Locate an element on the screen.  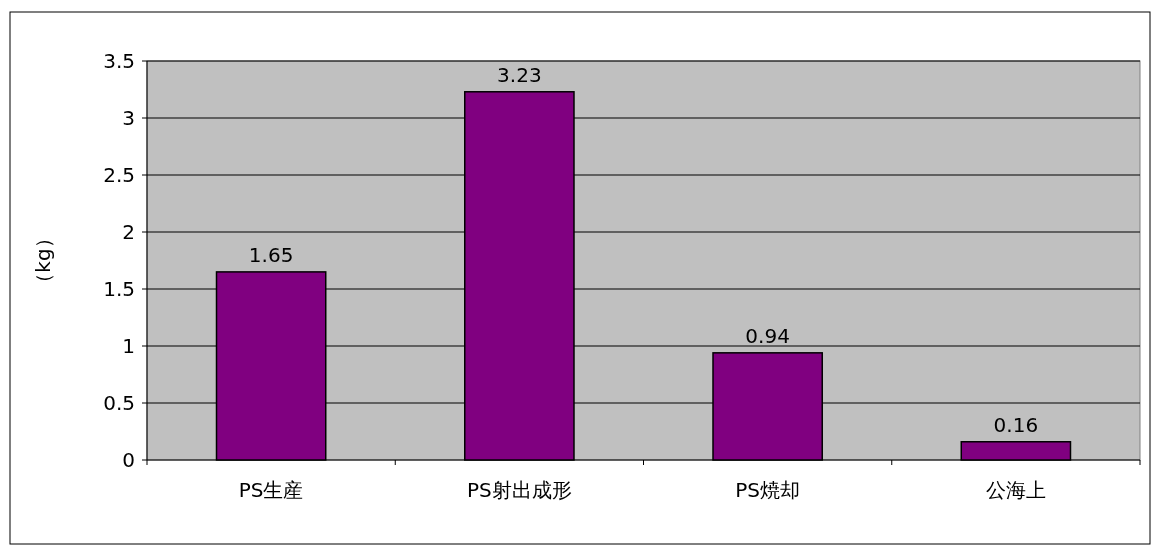
ytick: 0 is located at coordinates (128, 460).